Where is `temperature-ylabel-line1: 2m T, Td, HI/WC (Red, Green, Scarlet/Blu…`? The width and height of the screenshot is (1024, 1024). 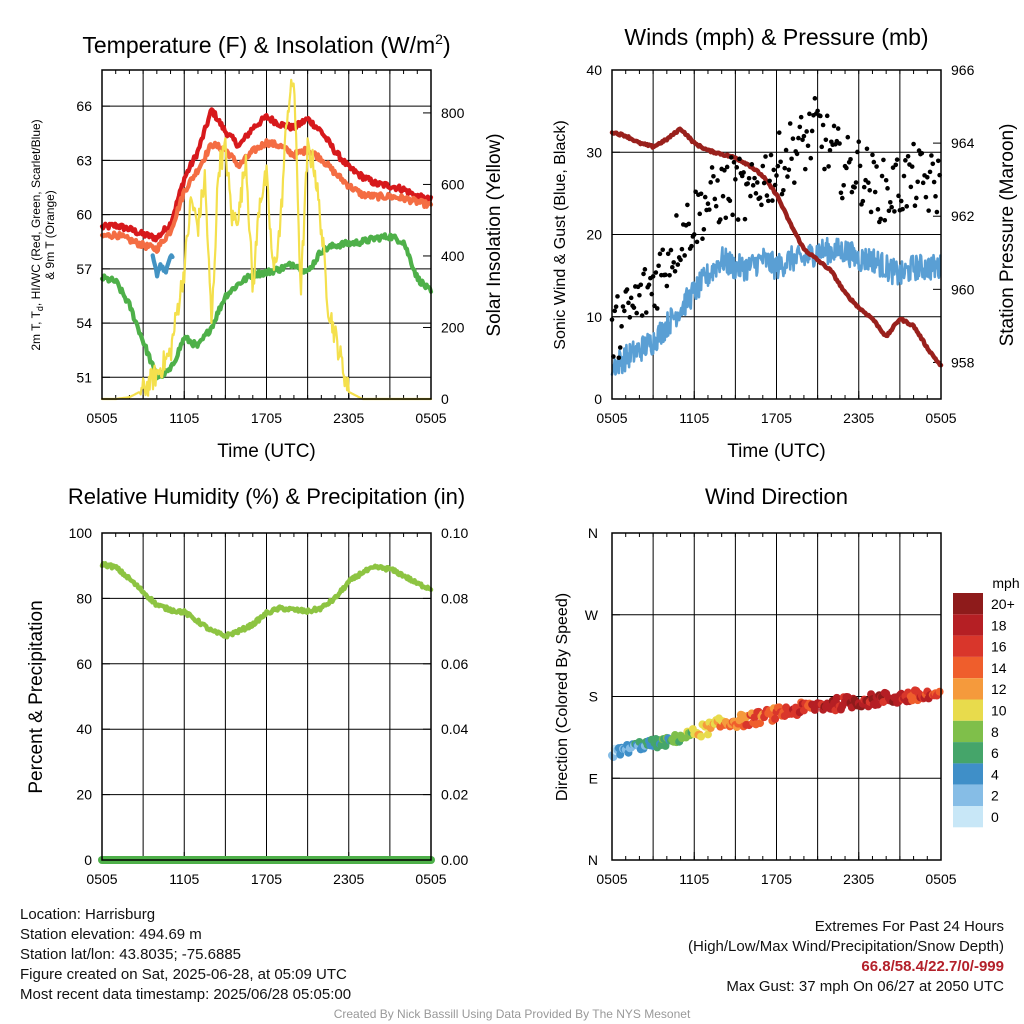
temperature-ylabel-line1: 2m T, Td, HI/WC (Red, Green, Scarlet/Blu… is located at coordinates (37, 234).